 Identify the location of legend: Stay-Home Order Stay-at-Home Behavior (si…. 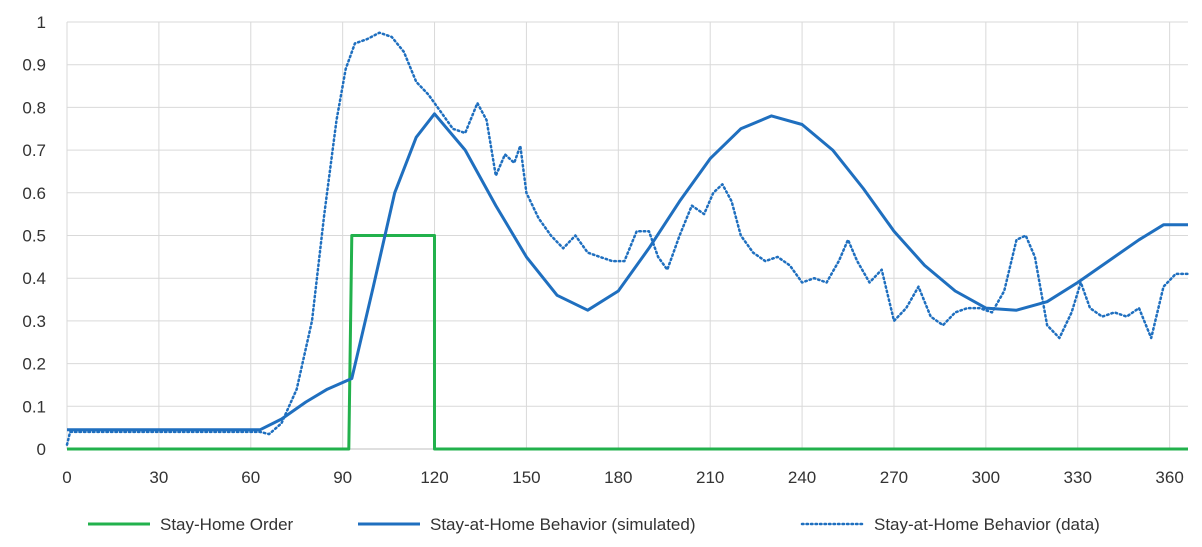
(594, 524).